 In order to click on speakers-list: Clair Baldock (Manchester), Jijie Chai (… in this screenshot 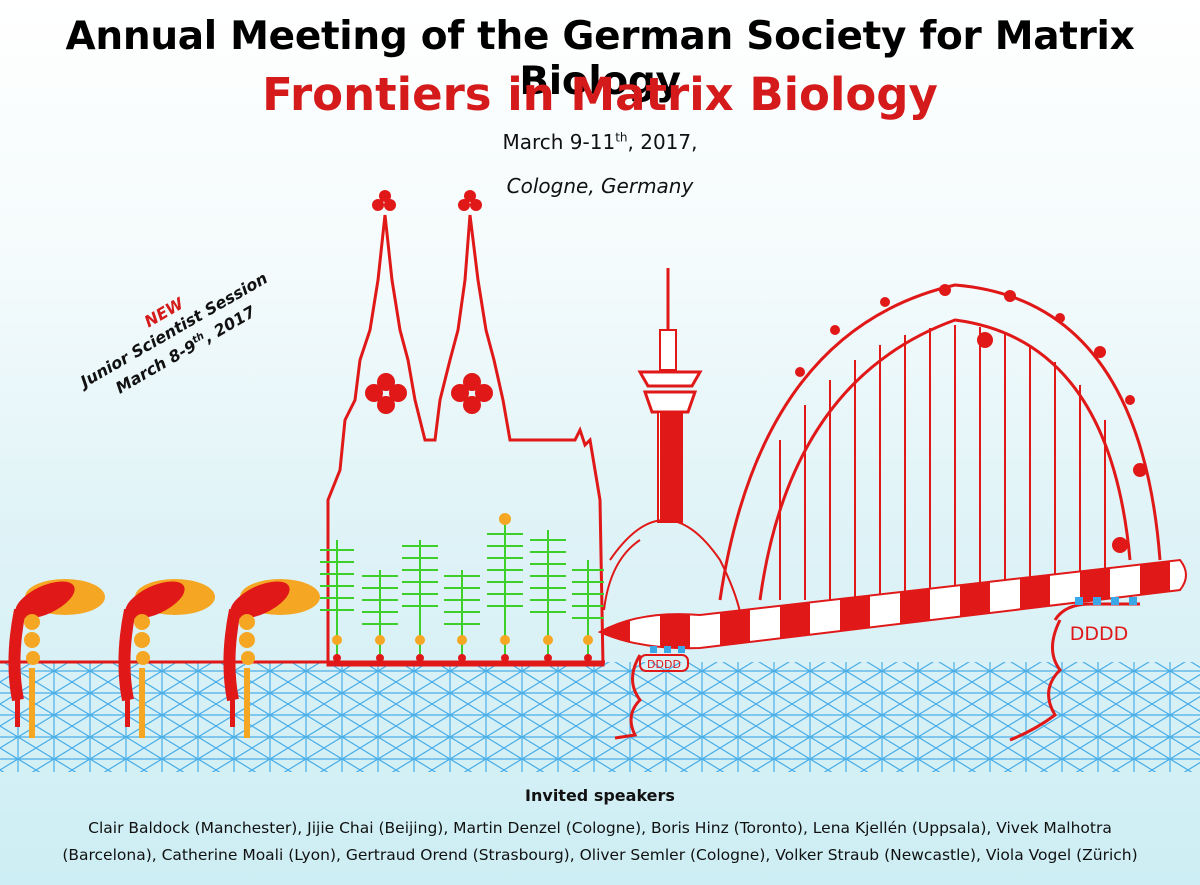, I will do `click(600, 842)`.